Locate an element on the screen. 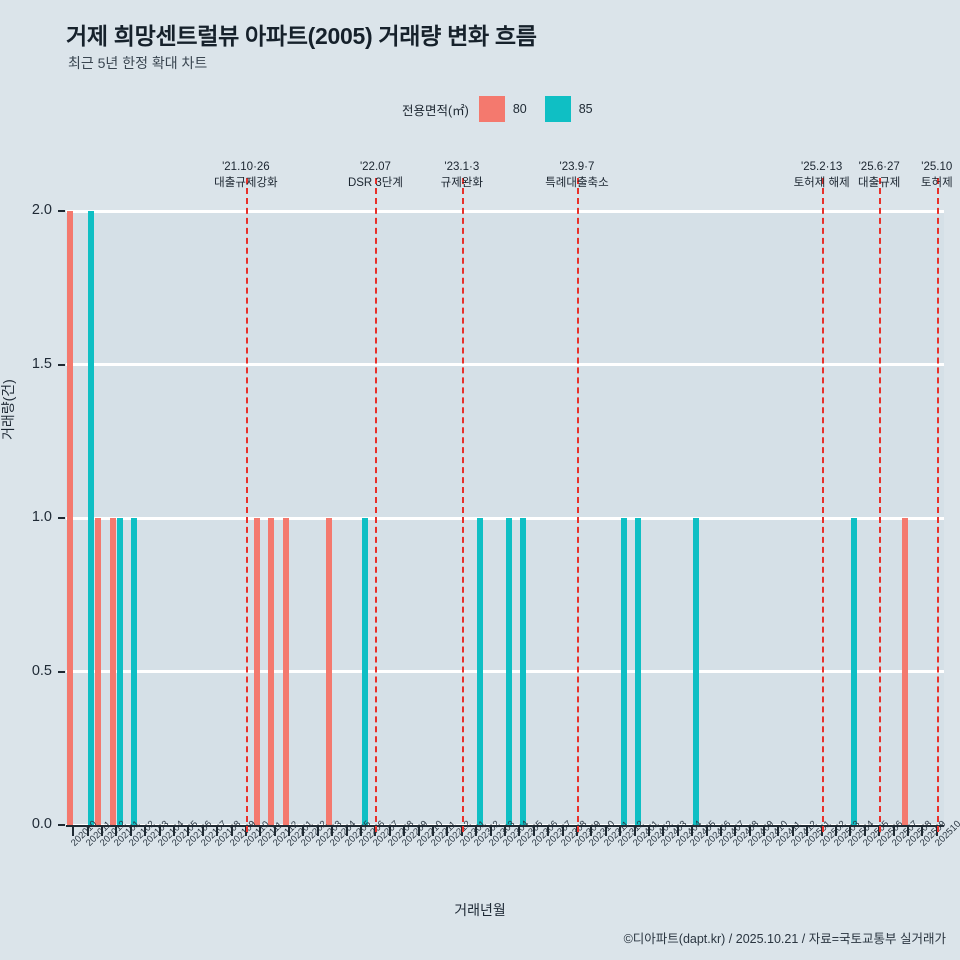  x-axis-label: 거래년월 is located at coordinates (480, 910).